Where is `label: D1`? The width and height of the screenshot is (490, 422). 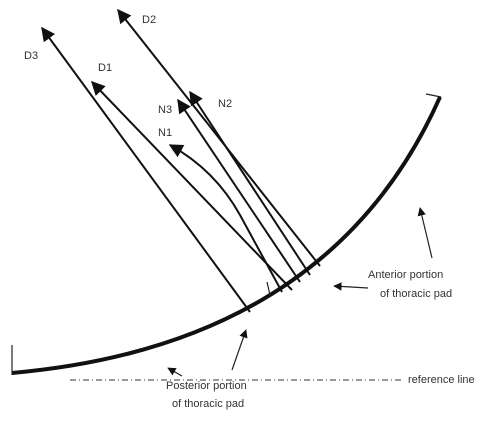 label: D1 is located at coordinates (105, 68).